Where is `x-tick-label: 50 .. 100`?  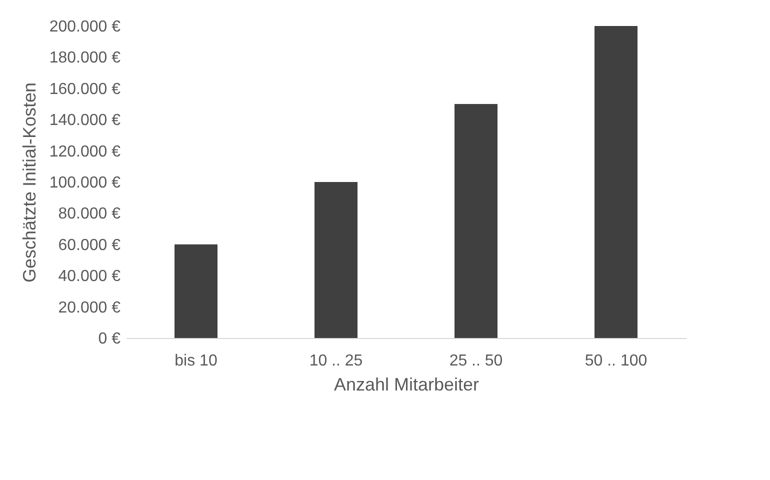
x-tick-label: 50 .. 100 is located at coordinates (616, 361).